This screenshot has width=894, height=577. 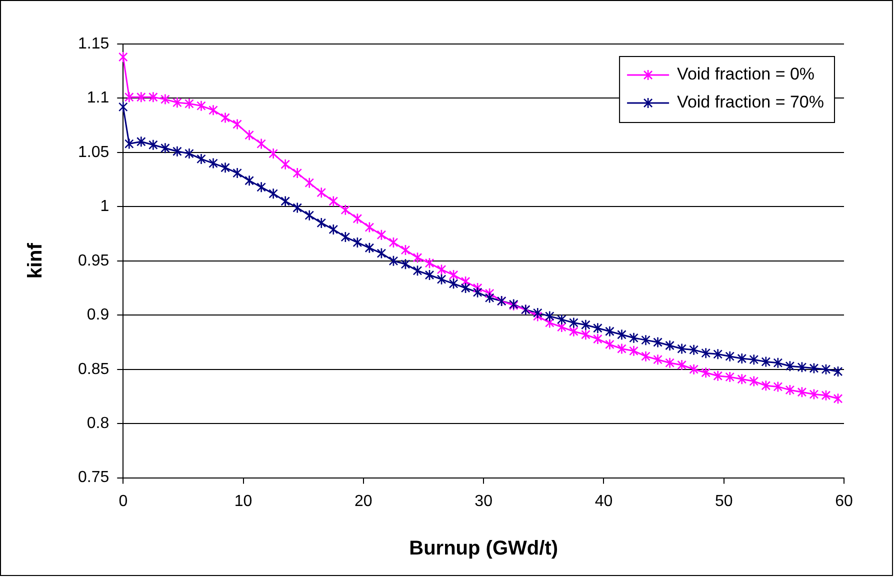 What do you see at coordinates (98, 315) in the screenshot?
I see `y-tick-label: 0.9` at bounding box center [98, 315].